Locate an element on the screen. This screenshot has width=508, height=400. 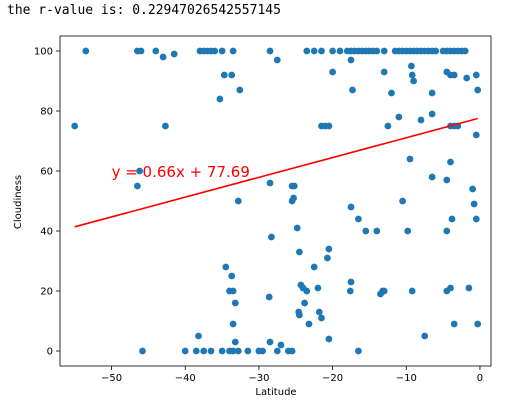
x-tick-label: 0 is located at coordinates (480, 378).